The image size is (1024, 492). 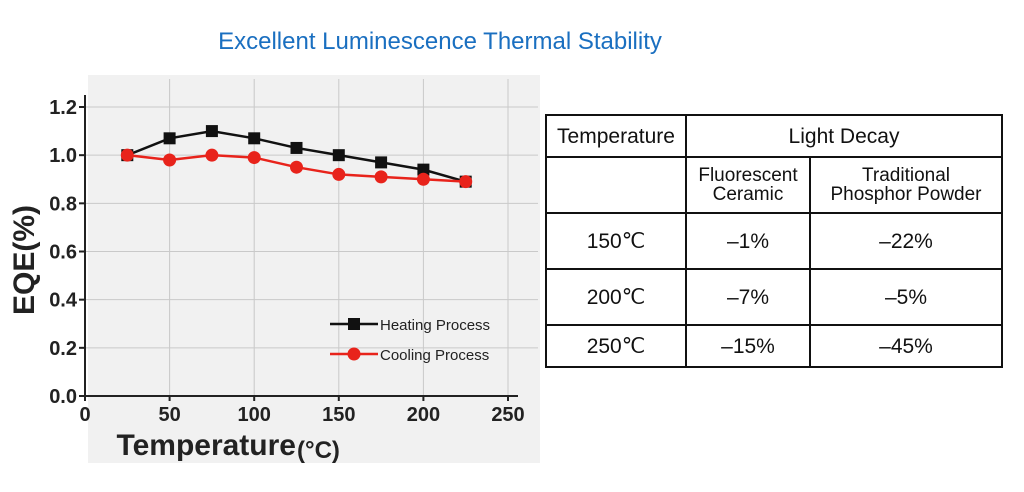 I want to click on y-tick-label: 0.0, so click(x=63, y=397).